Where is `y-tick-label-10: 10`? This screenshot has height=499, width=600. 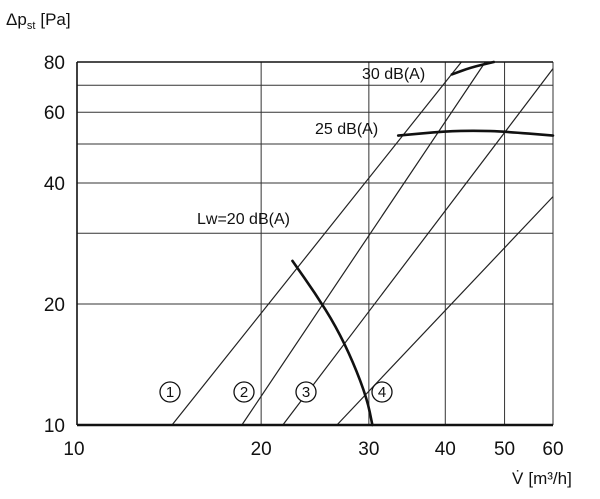
y-tick-label-10: 10 is located at coordinates (54, 426).